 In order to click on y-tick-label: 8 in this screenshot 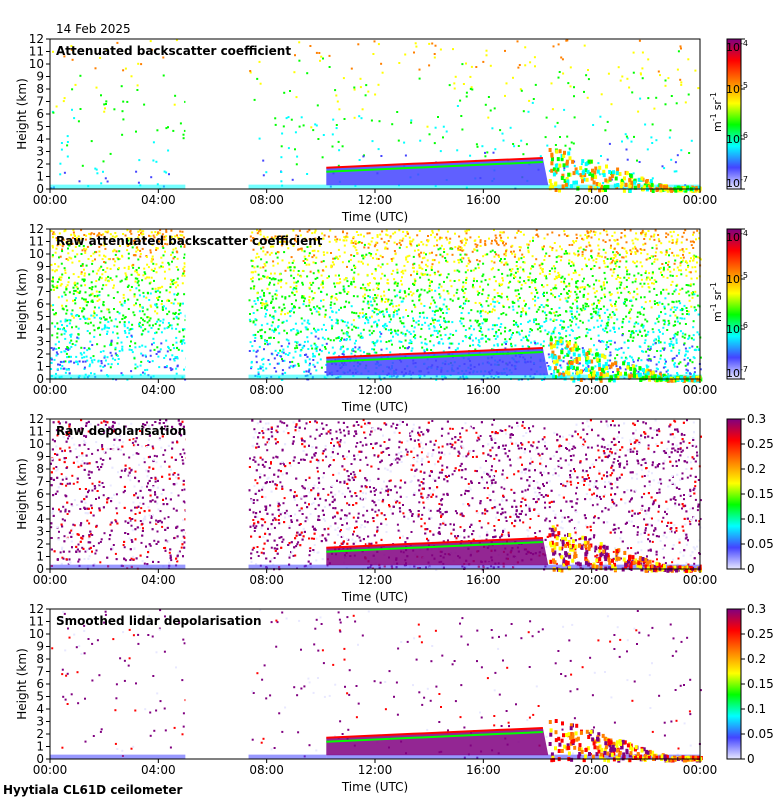, I will do `click(40, 89)`.